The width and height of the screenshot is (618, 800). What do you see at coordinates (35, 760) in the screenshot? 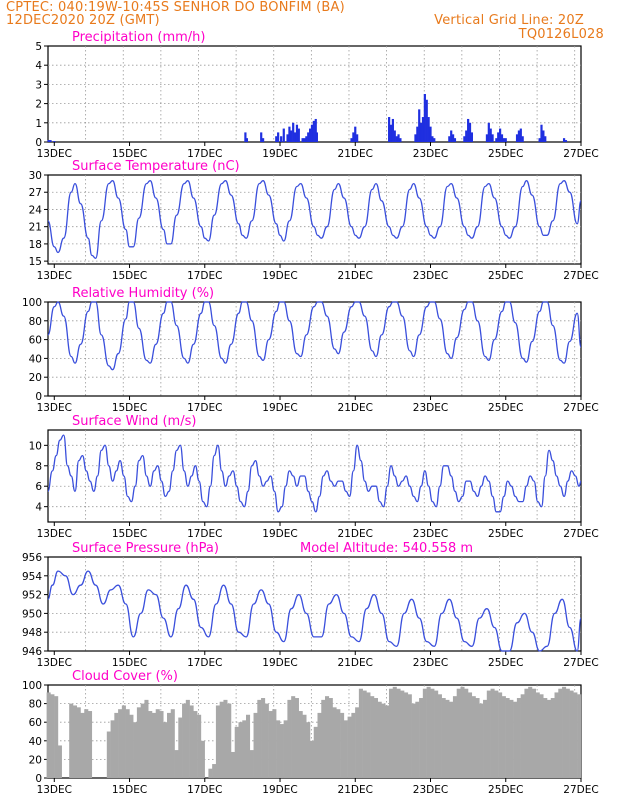
I see `y-tick-label: 20` at bounding box center [35, 760].